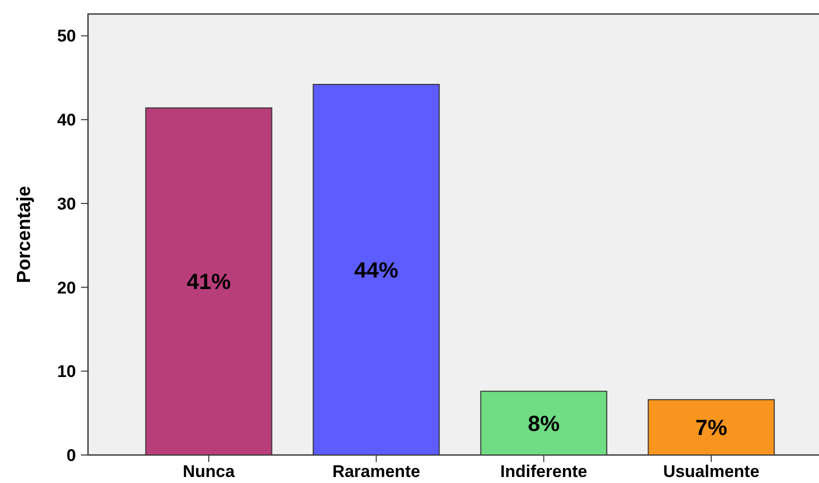  What do you see at coordinates (711, 471) in the screenshot?
I see `x-tick-label: Usualmente` at bounding box center [711, 471].